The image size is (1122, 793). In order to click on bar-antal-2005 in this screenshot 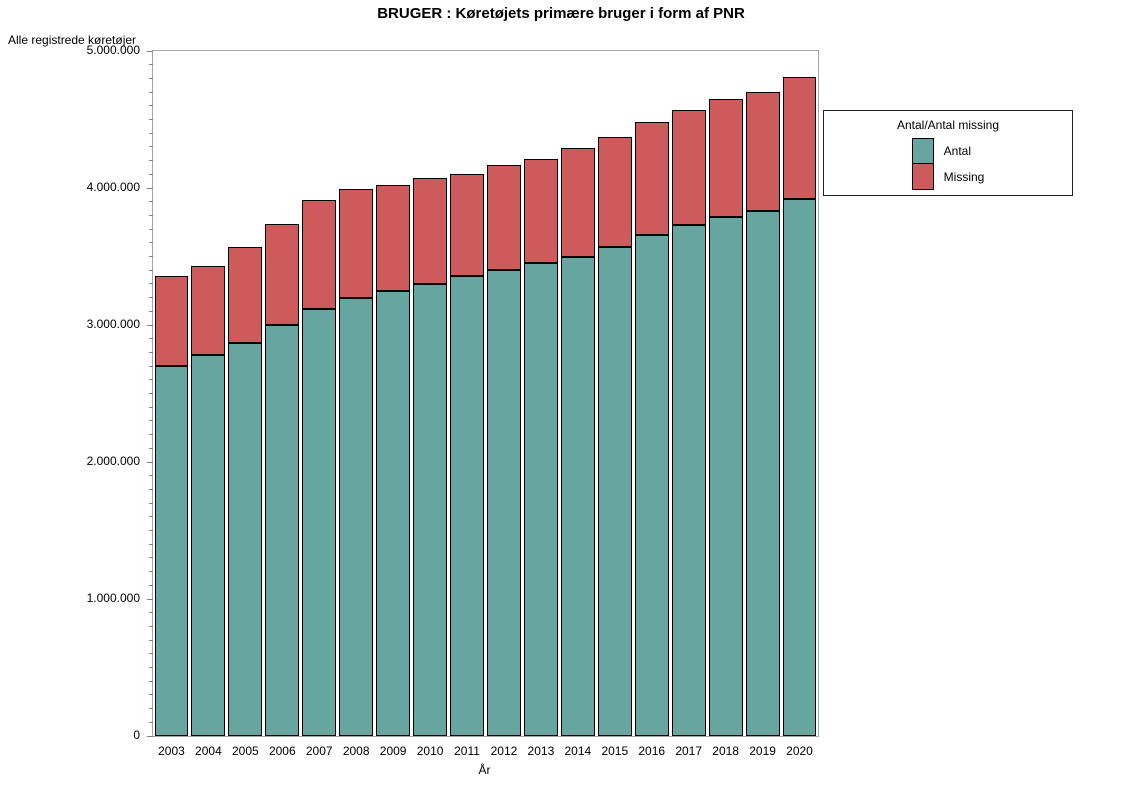, I will do `click(245, 539)`.